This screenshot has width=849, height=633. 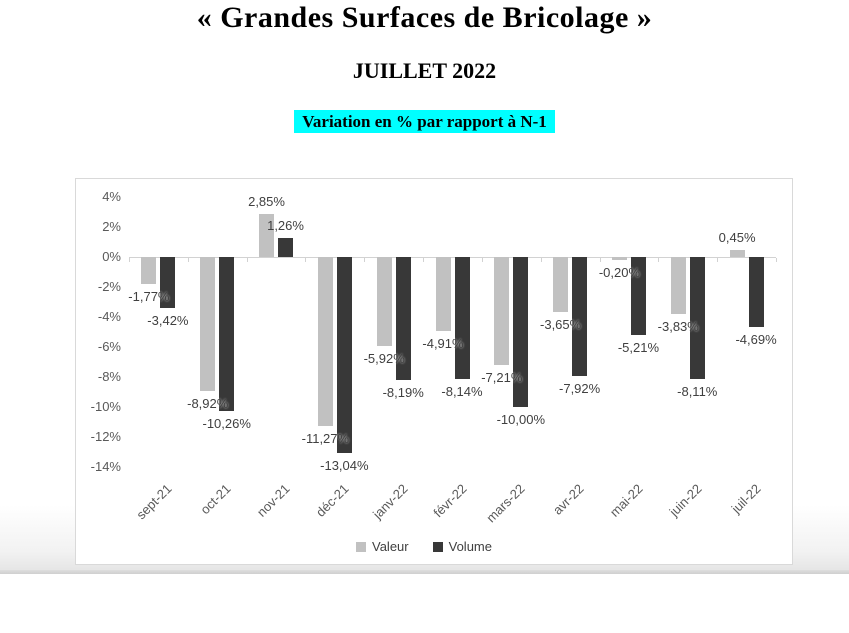 What do you see at coordinates (521, 419) in the screenshot?
I see `data-label-volume-mars-22: -10,00%` at bounding box center [521, 419].